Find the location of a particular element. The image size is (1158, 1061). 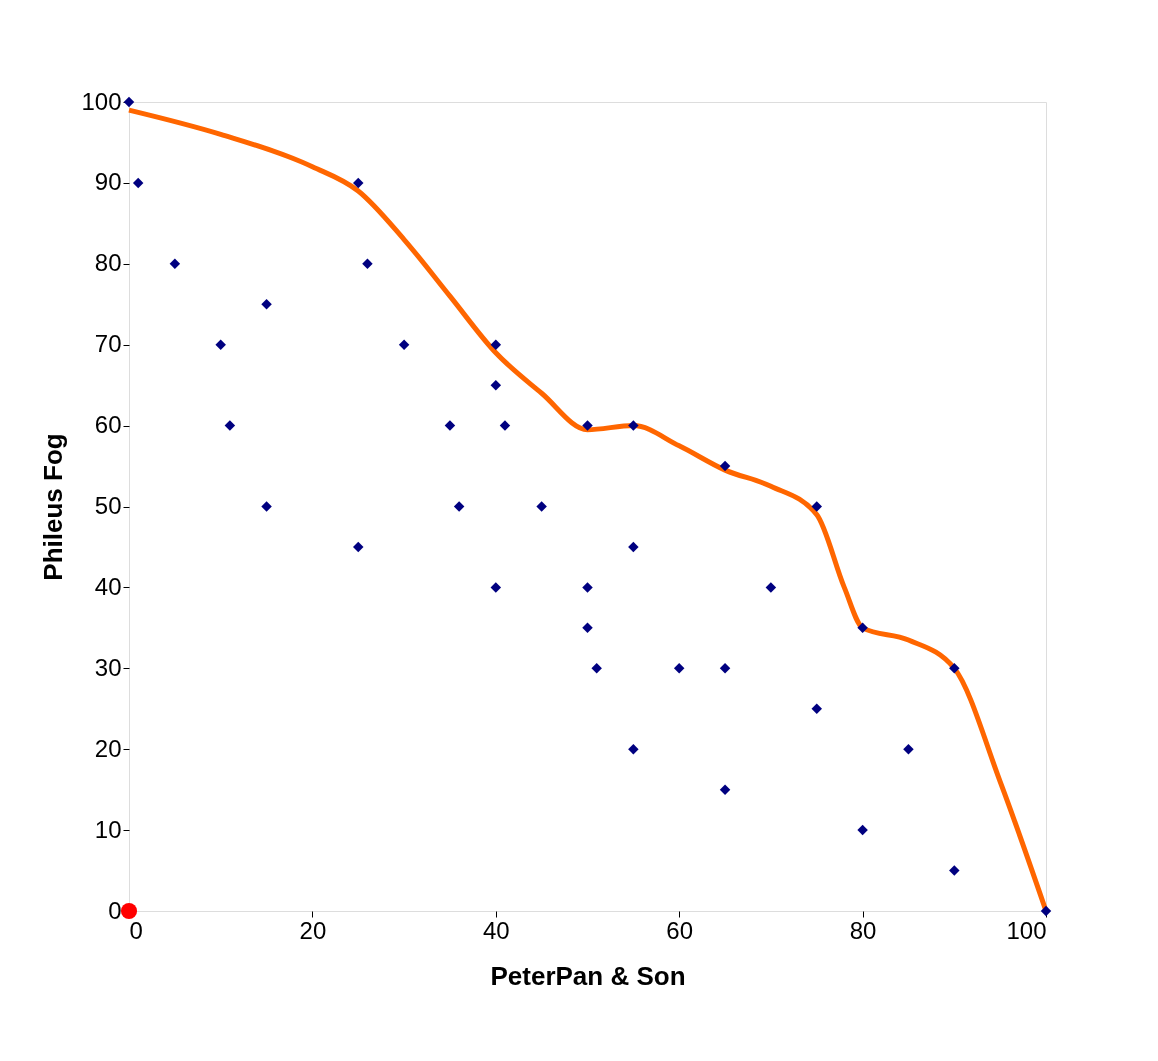

y-tick-label: 20 is located at coordinates (108, 748).